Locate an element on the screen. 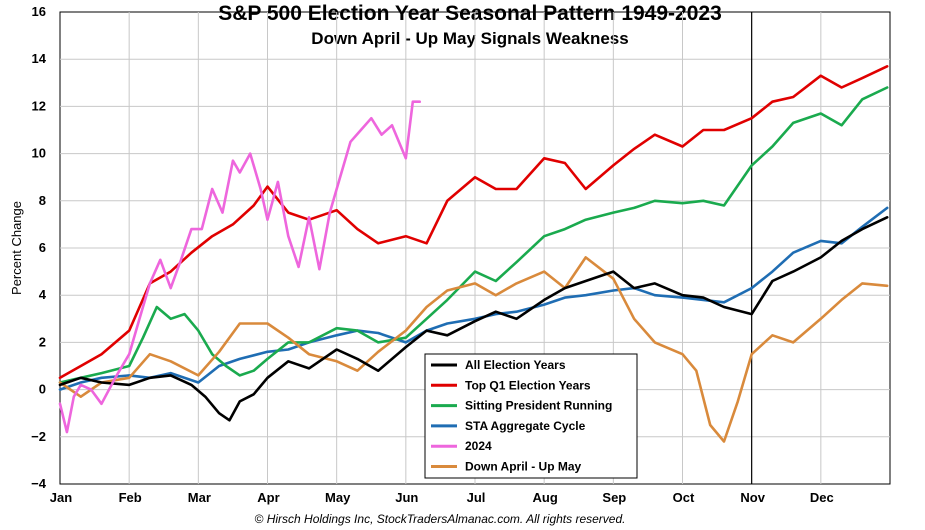 This screenshot has height=530, width=925. legend-label: All Election Years is located at coordinates (515, 365).